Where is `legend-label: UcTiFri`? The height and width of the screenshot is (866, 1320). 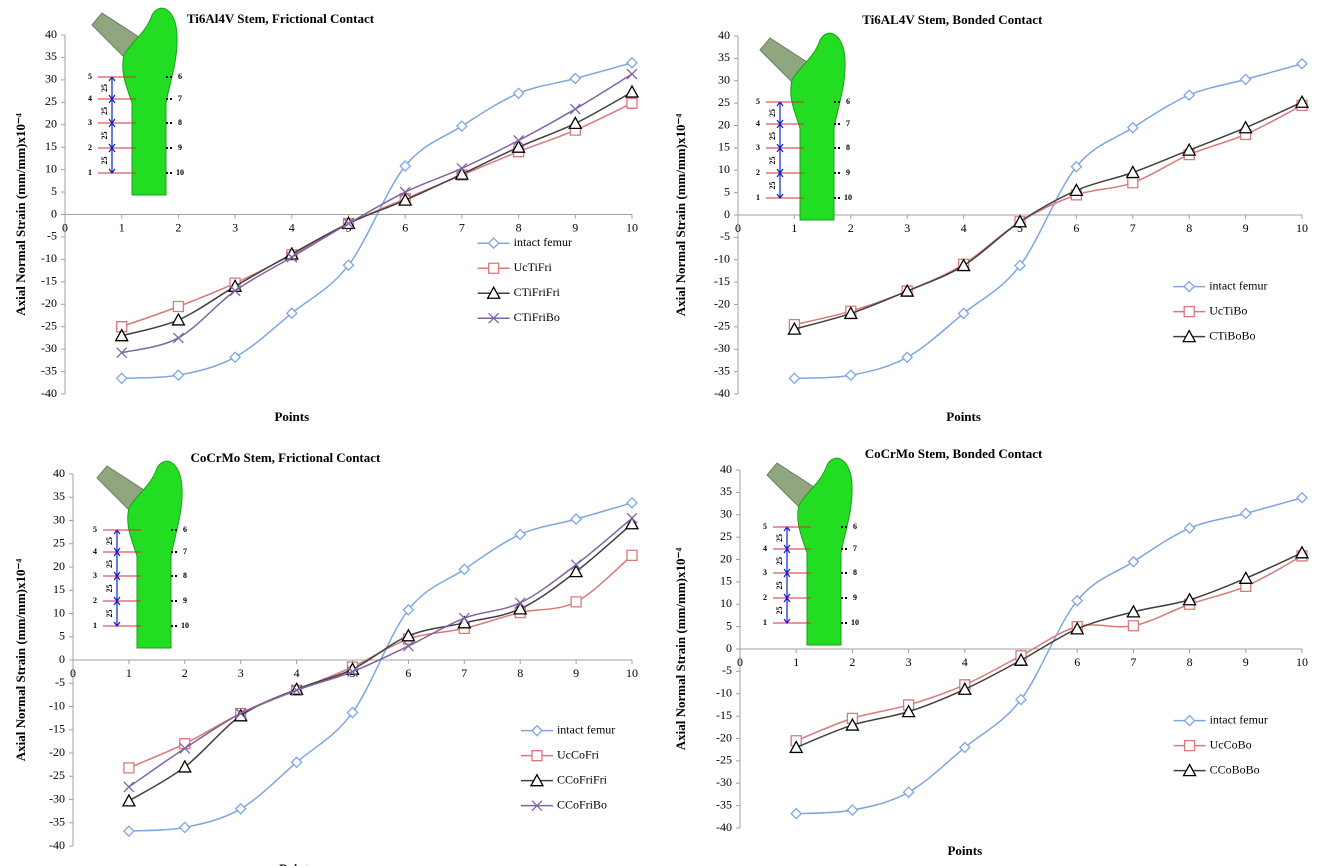 legend-label: UcTiFri is located at coordinates (533, 267).